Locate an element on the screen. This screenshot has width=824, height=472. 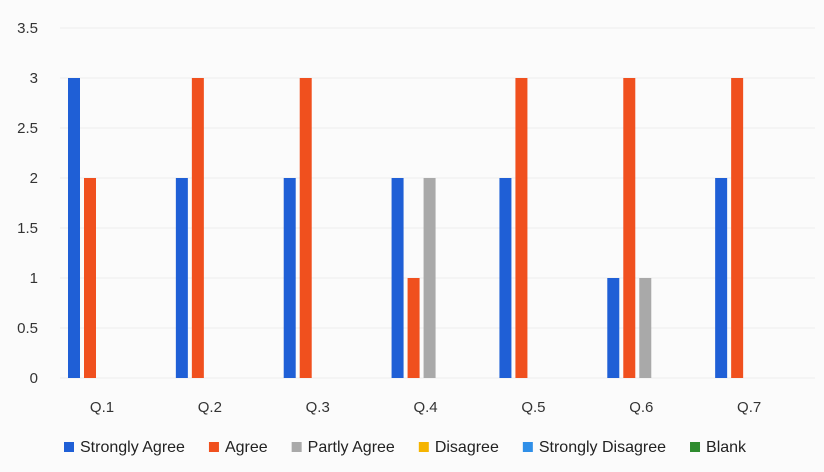
legend-label: Agree is located at coordinates (246, 447).